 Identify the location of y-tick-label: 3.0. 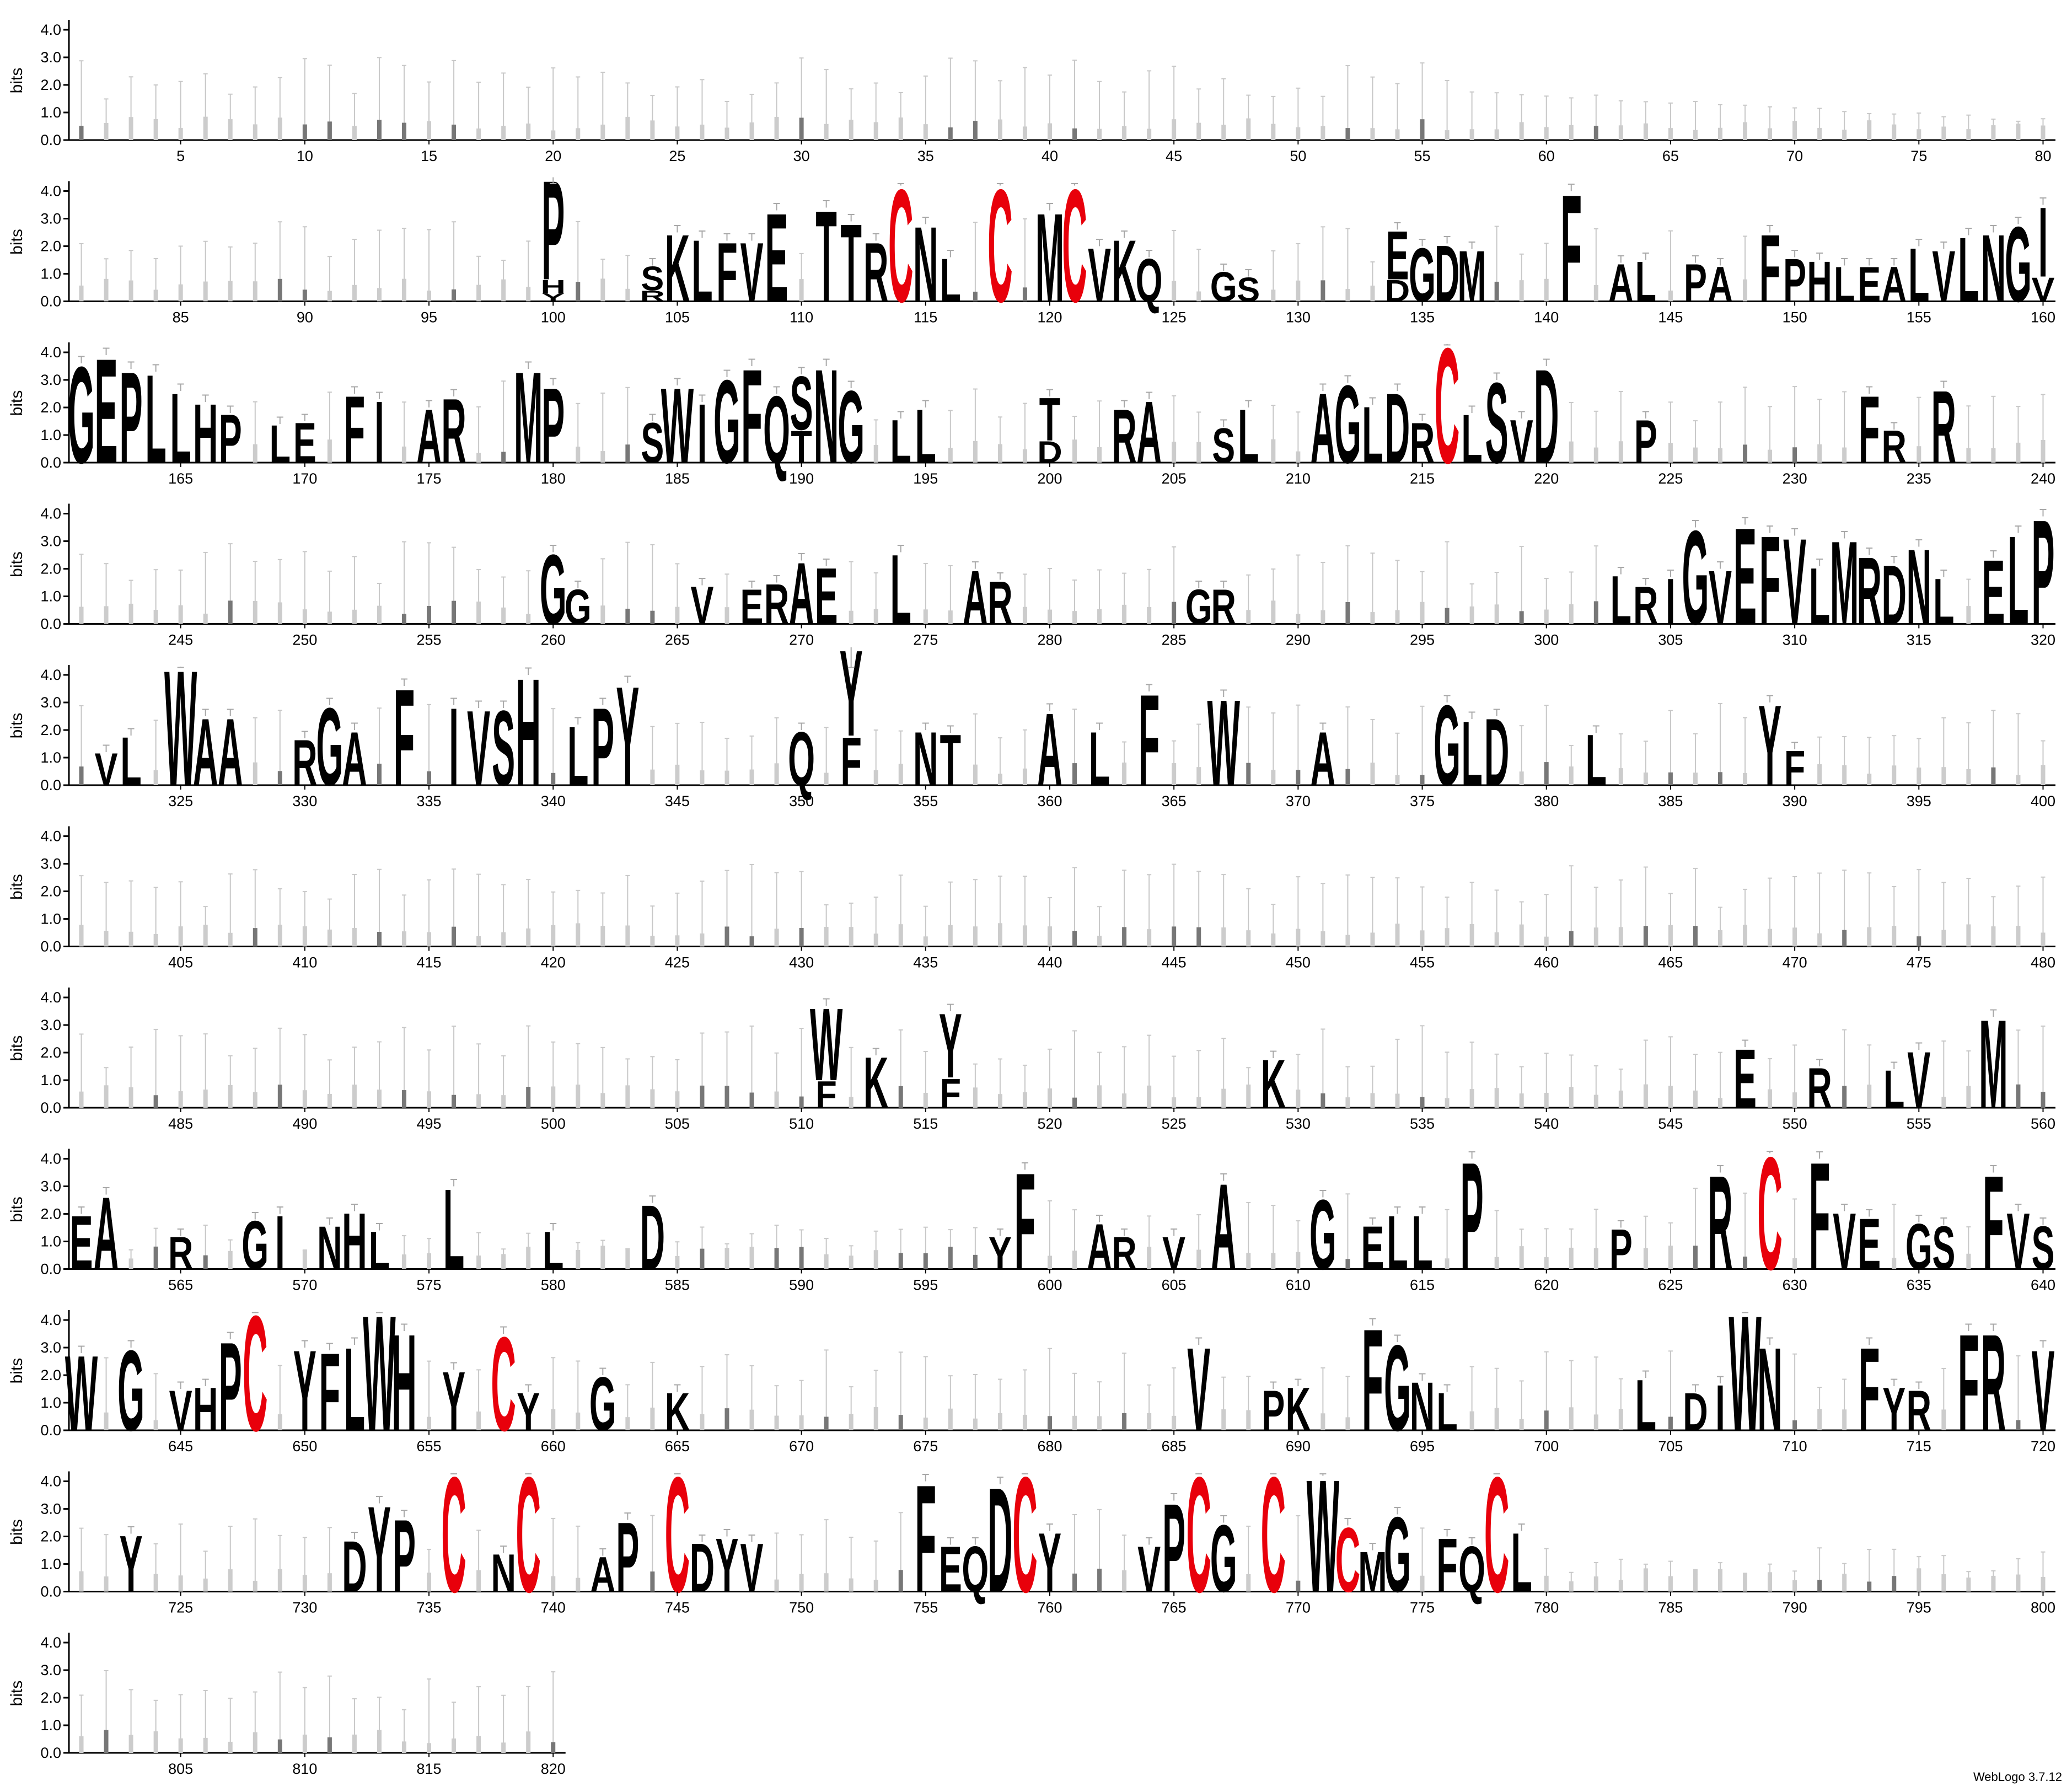
(50, 1186).